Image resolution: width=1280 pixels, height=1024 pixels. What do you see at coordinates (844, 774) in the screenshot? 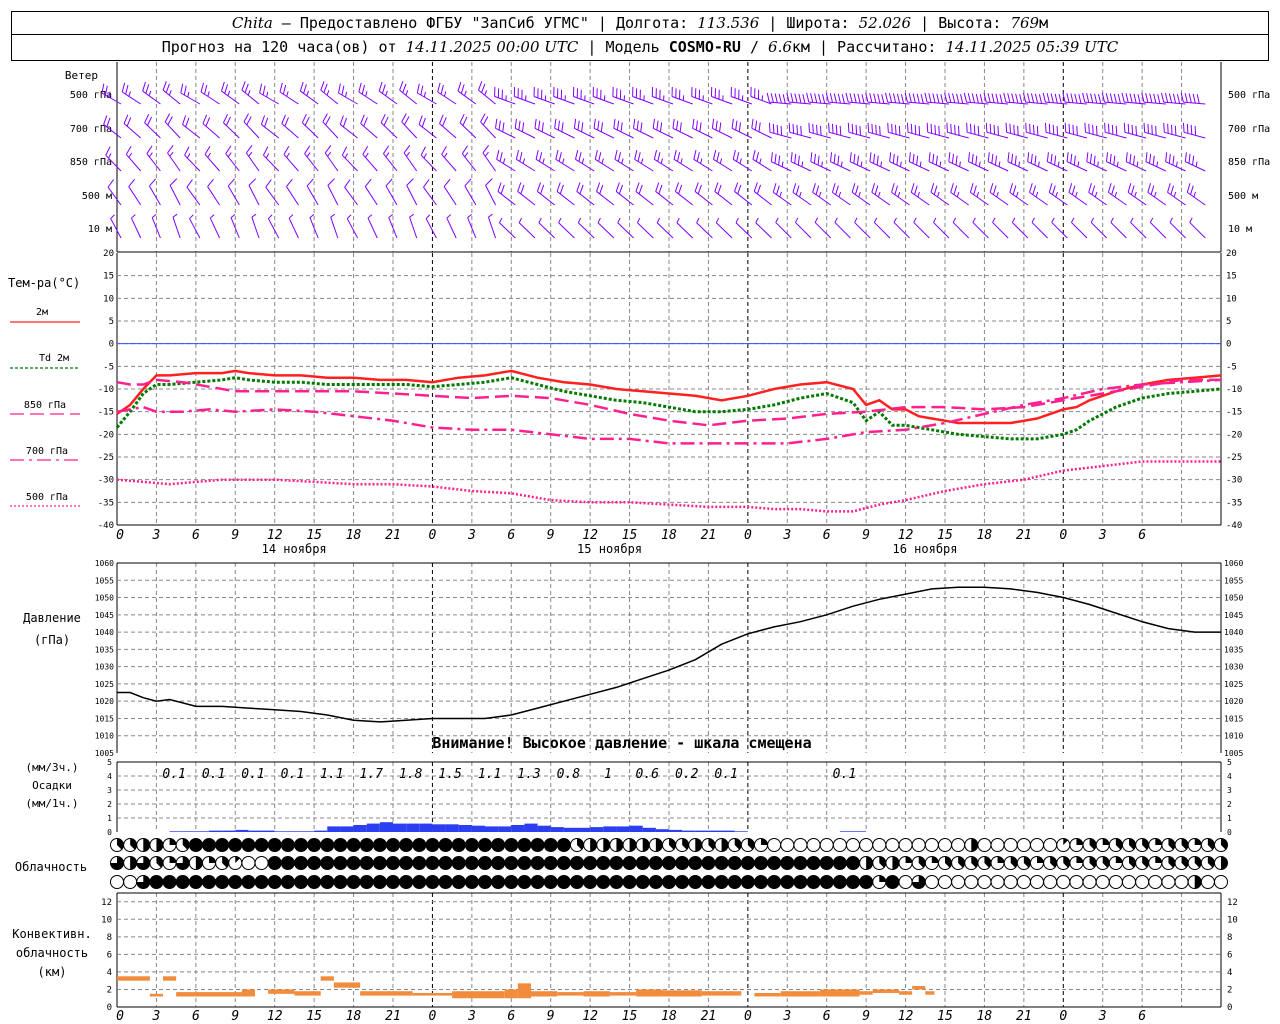
I see `precip-3h-total: 0.1` at bounding box center [844, 774].